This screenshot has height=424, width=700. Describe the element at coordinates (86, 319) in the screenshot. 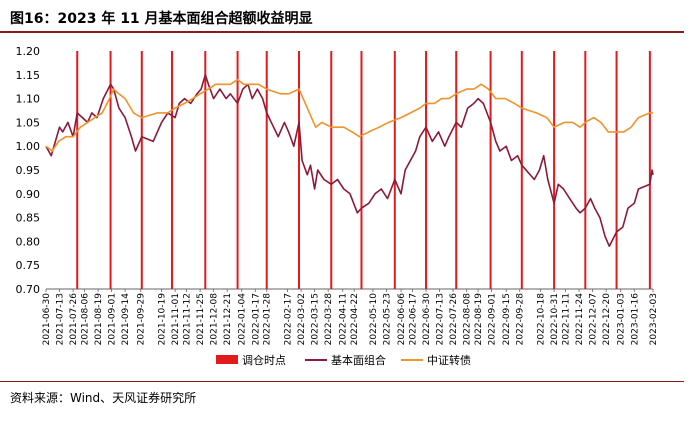

I see `x-tick-label: 2021-08-06` at that location.